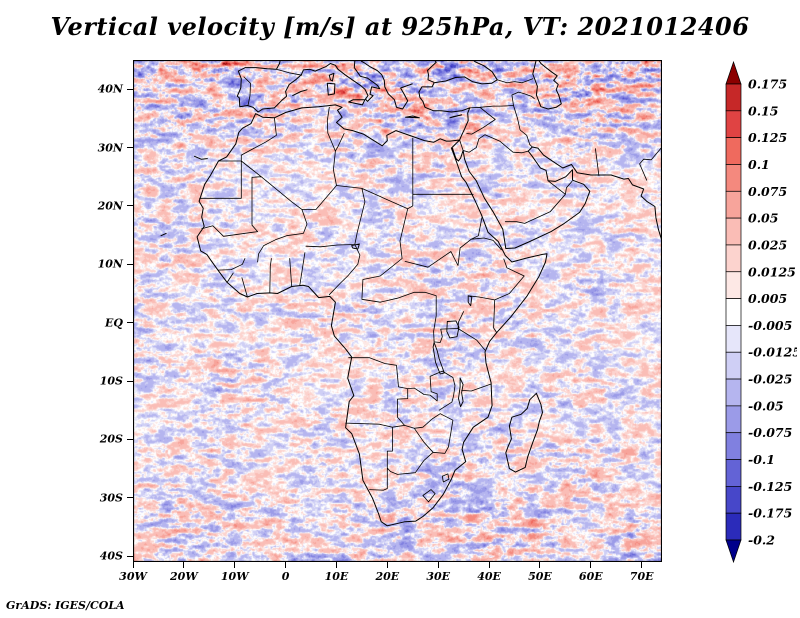  What do you see at coordinates (489, 576) in the screenshot?
I see `x-tick-label: 40E` at bounding box center [489, 576].